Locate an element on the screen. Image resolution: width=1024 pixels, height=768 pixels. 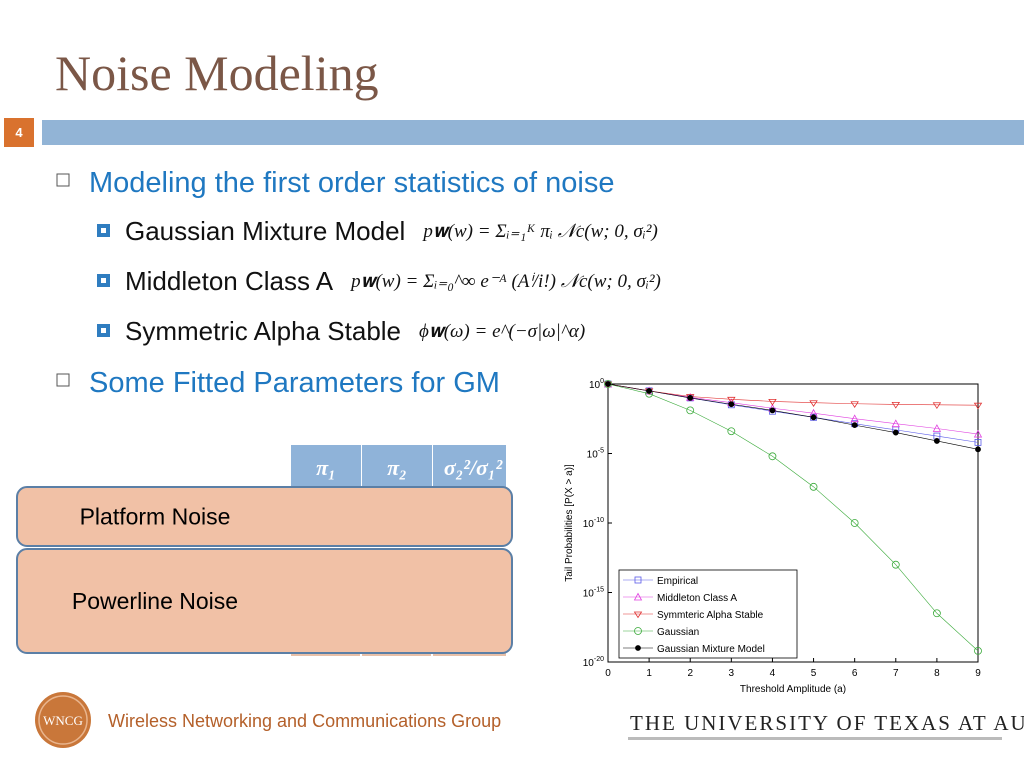
x-tick-label: 7 is located at coordinates (896, 673).